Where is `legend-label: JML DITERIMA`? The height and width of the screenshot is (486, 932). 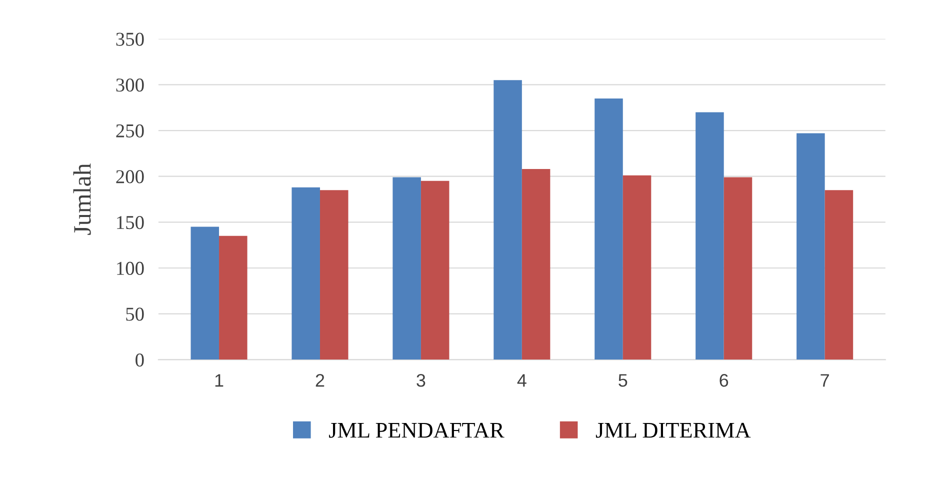
legend-label: JML DITERIMA is located at coordinates (673, 430).